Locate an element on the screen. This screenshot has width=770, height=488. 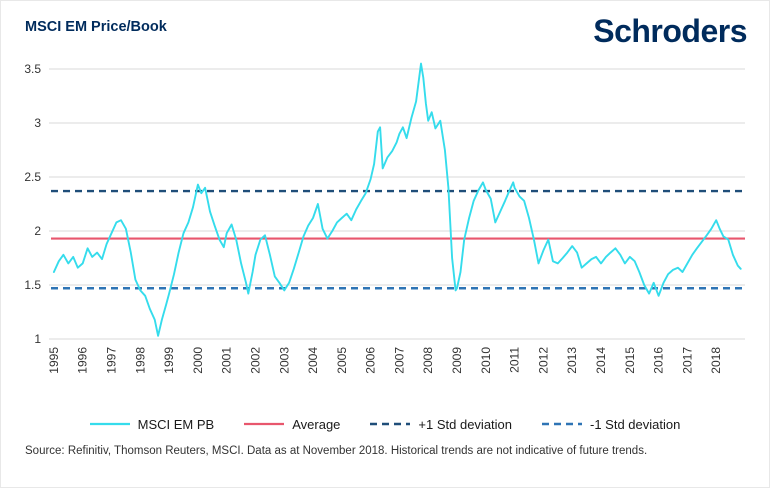
x-tick-label: 1996 is located at coordinates (83, 360).